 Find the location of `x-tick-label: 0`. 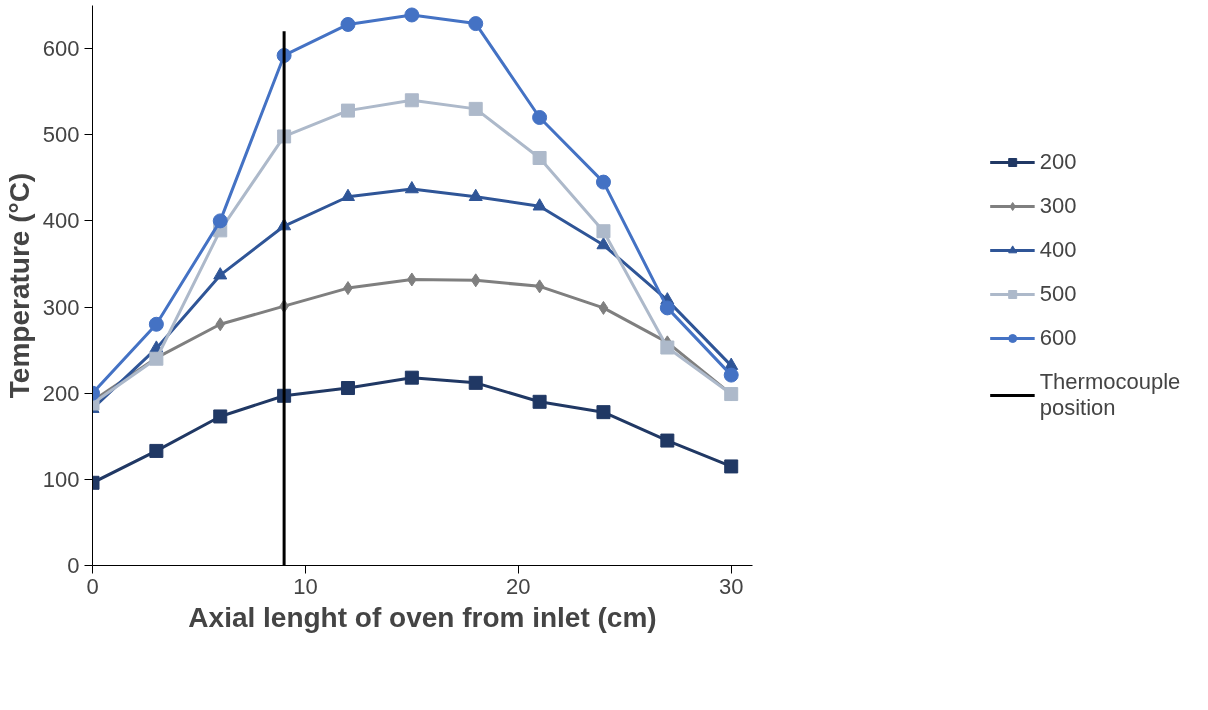

x-tick-label: 0 is located at coordinates (92, 586).